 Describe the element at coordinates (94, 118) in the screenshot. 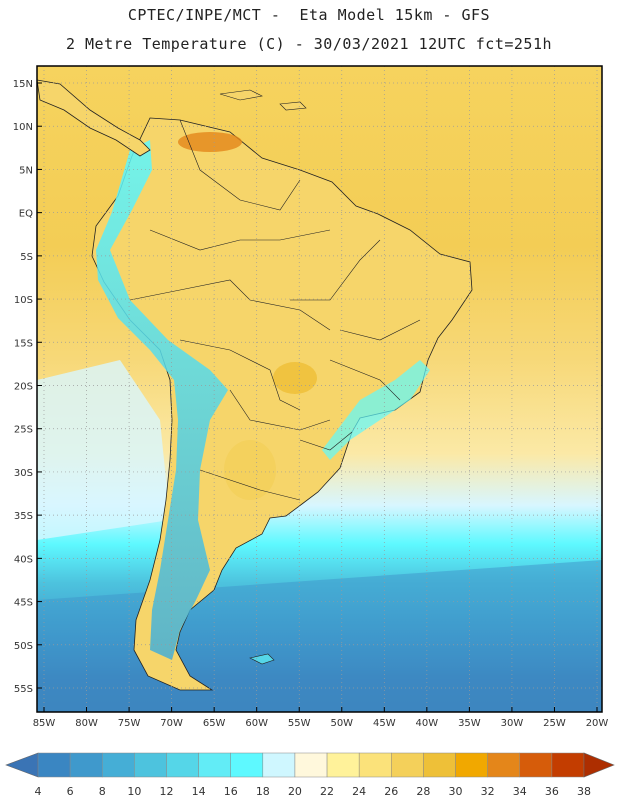

I see `central-america-land` at that location.